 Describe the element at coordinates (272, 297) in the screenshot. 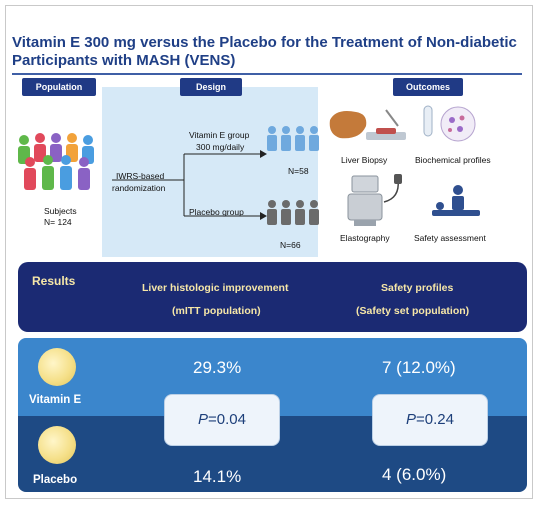

I see `results-header` at that location.